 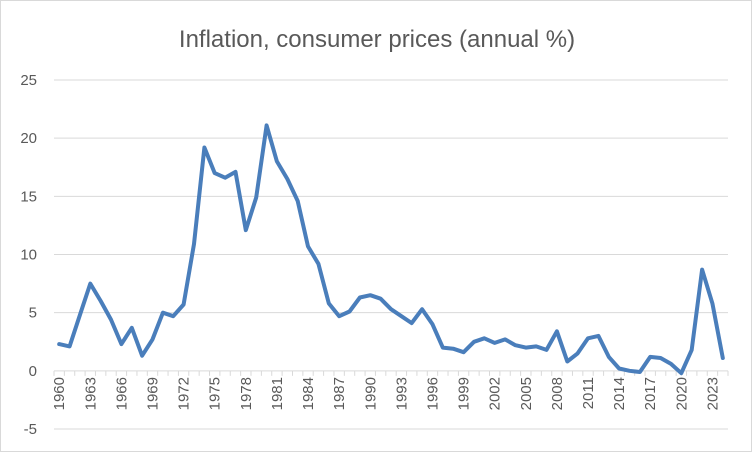 I want to click on x-tick-label: 1969, so click(x=153, y=393).